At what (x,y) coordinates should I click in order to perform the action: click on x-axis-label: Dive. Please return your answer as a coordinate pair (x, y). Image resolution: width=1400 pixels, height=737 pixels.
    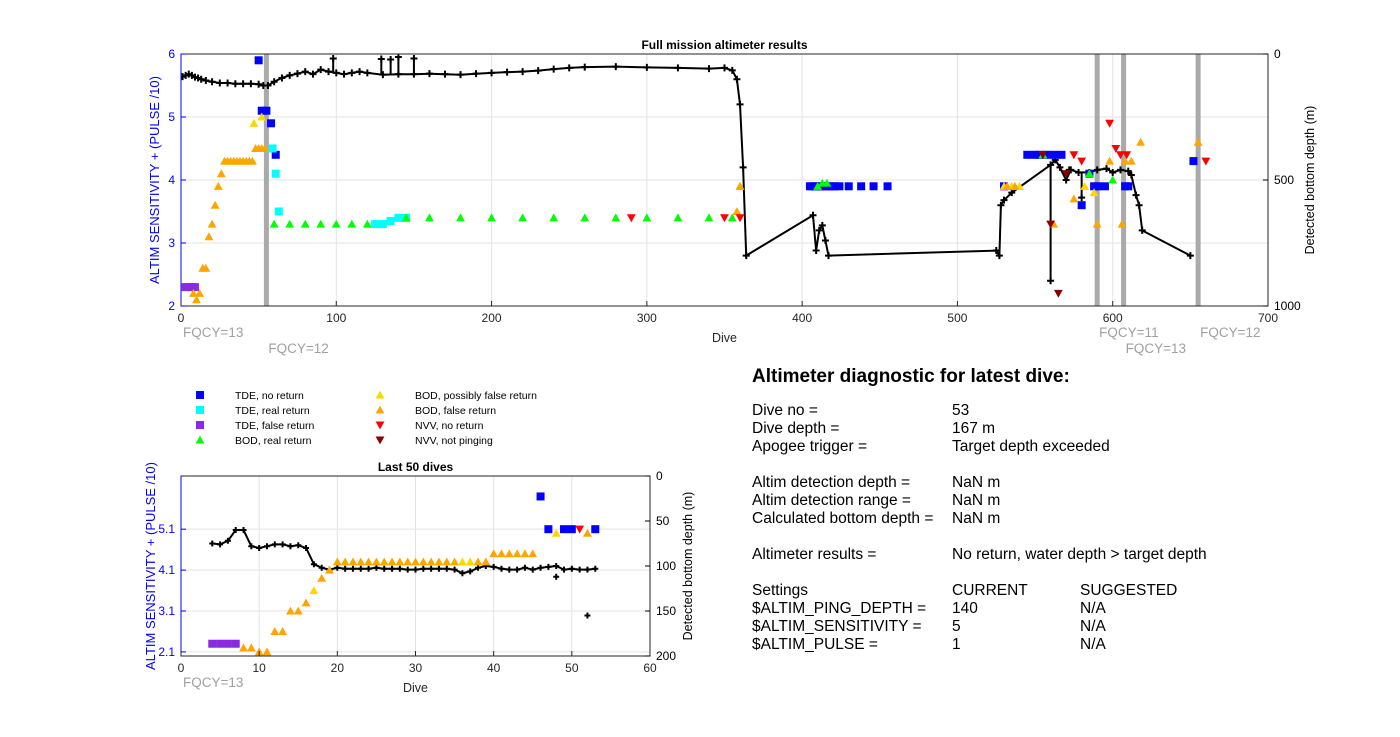
    Looking at the image, I should click on (724, 338).